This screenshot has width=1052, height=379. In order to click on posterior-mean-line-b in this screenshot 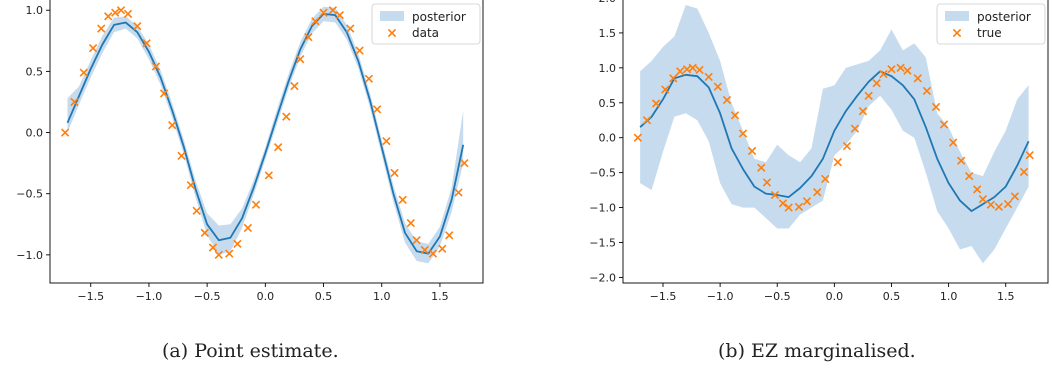, I will do `click(834, 141)`.